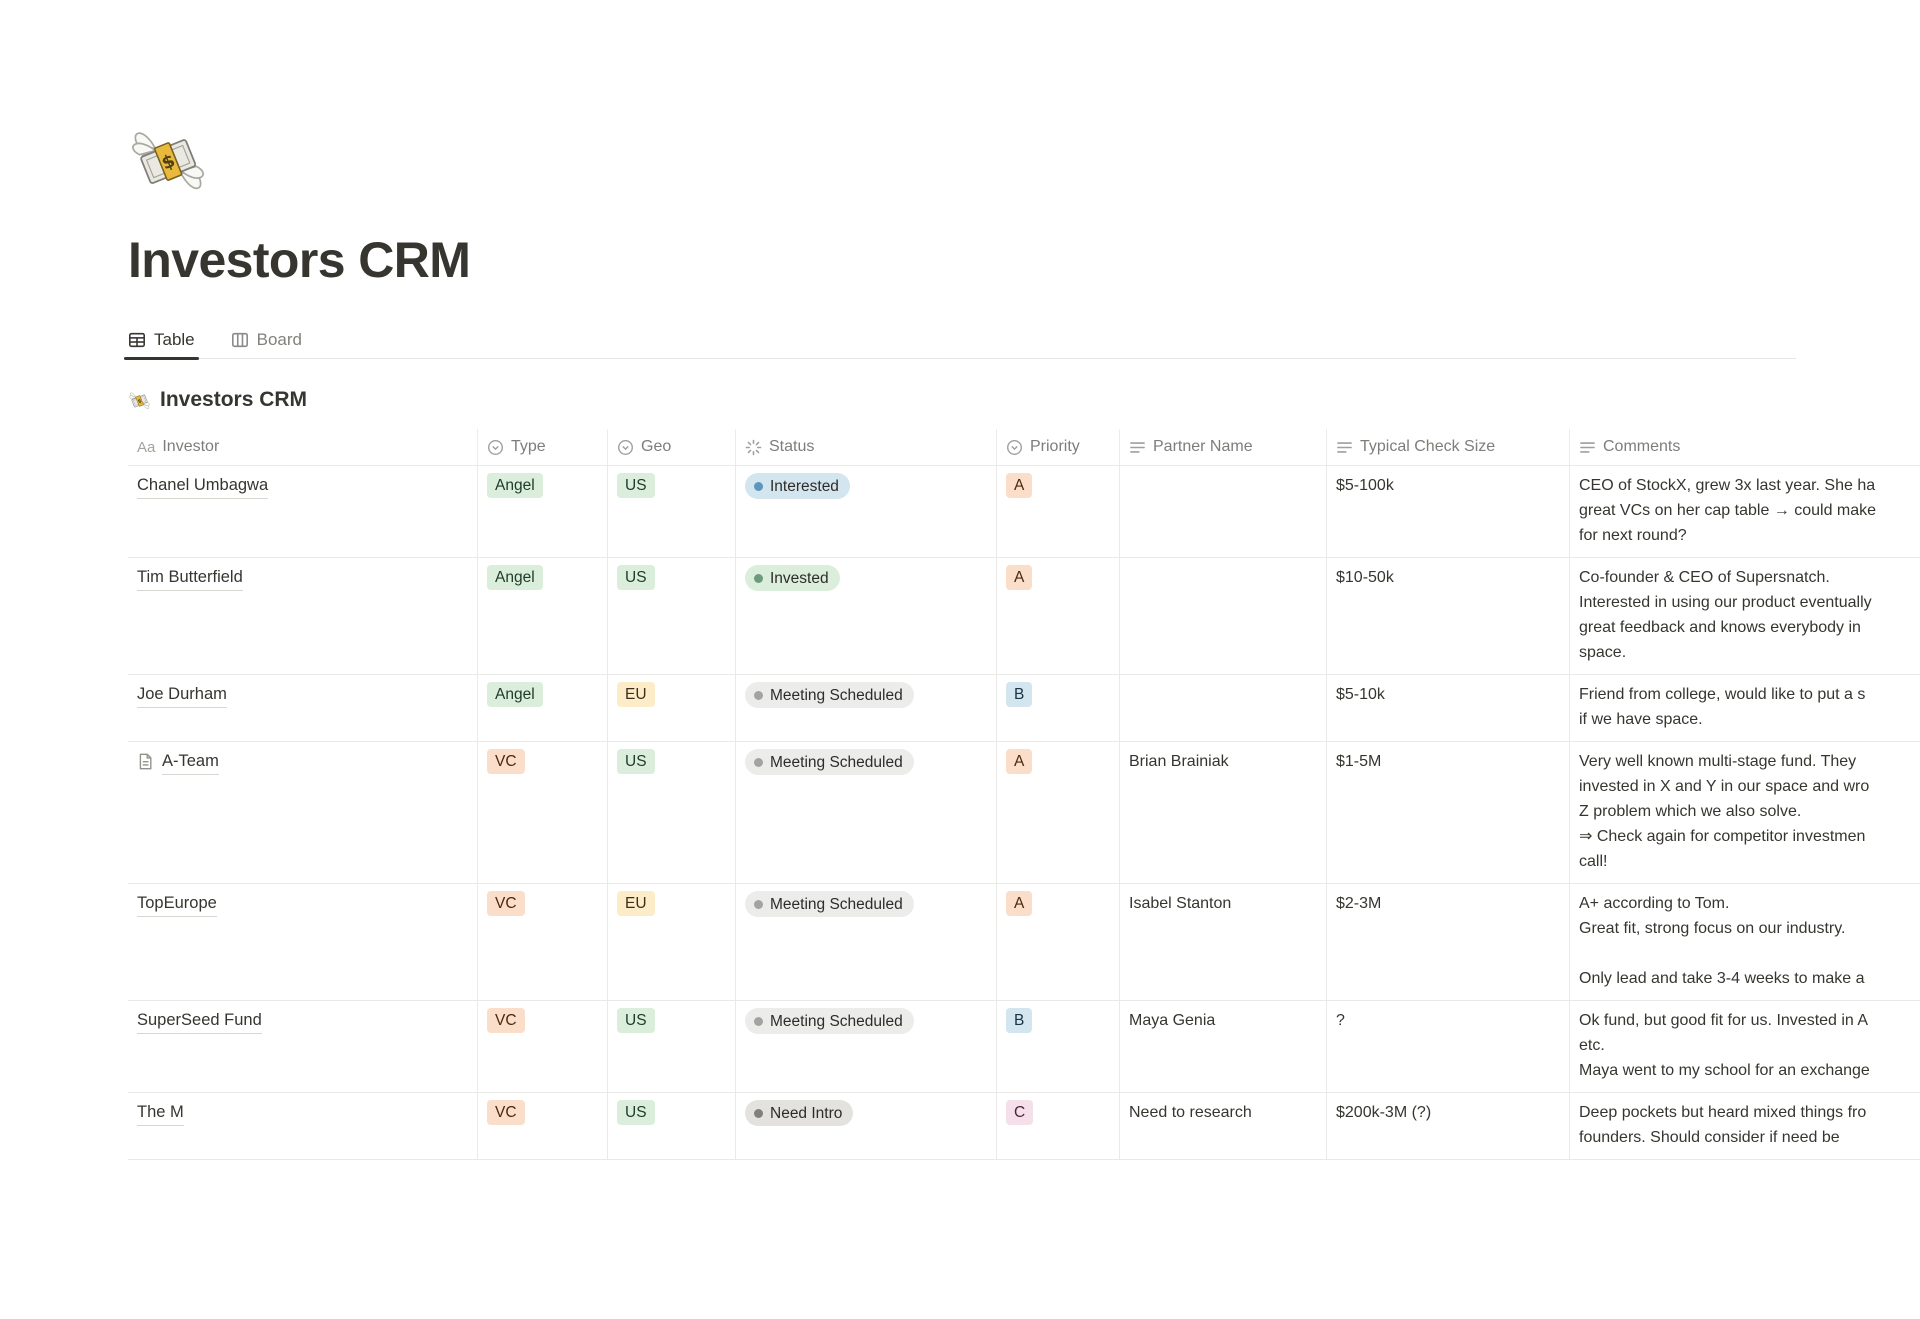  Describe the element at coordinates (1223, 447) in the screenshot. I see `column-header-partner-name: Partner Name` at that location.